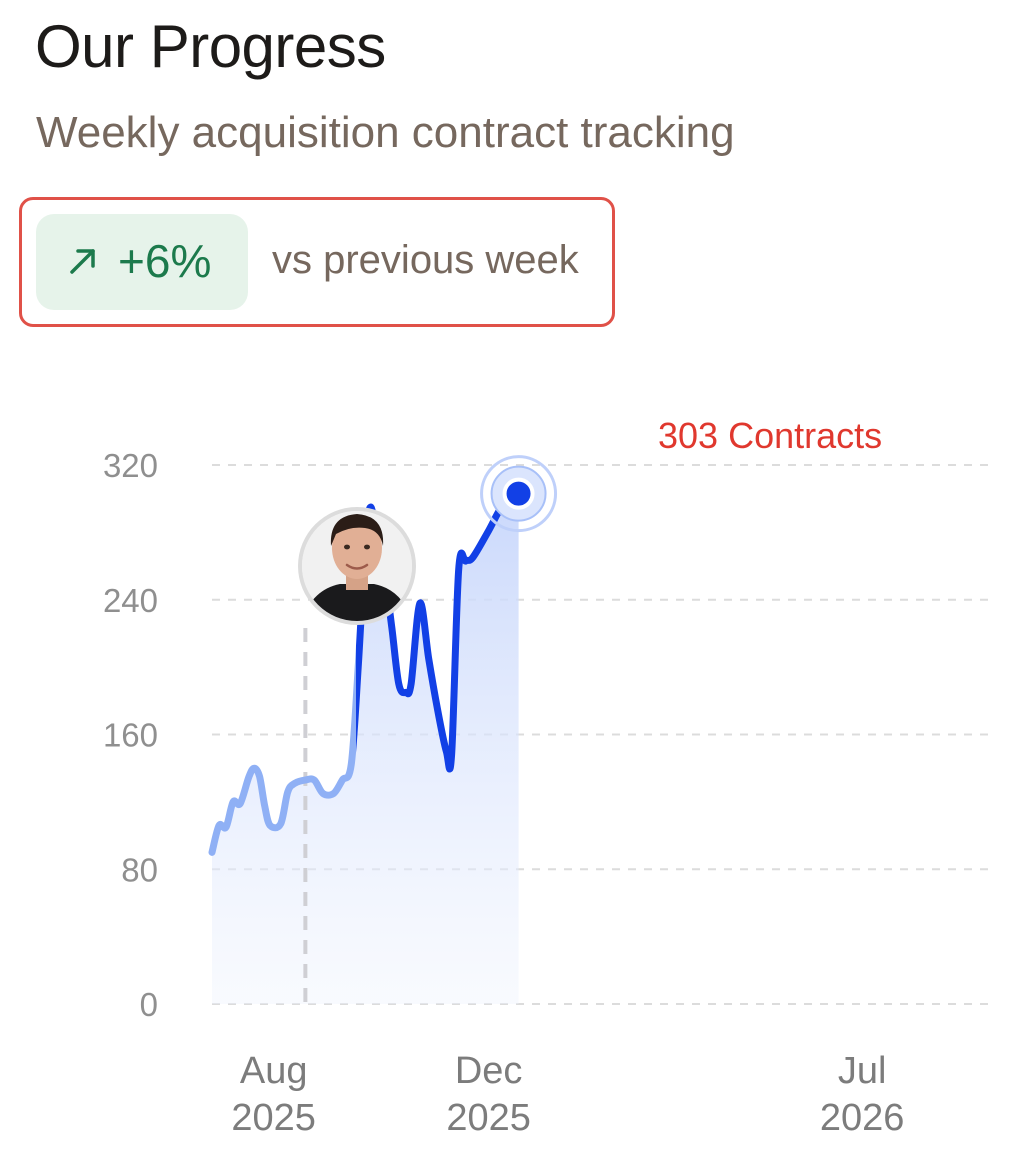 The height and width of the screenshot is (1175, 1015). Describe the element at coordinates (357, 566) in the screenshot. I see `person-avatar` at that location.